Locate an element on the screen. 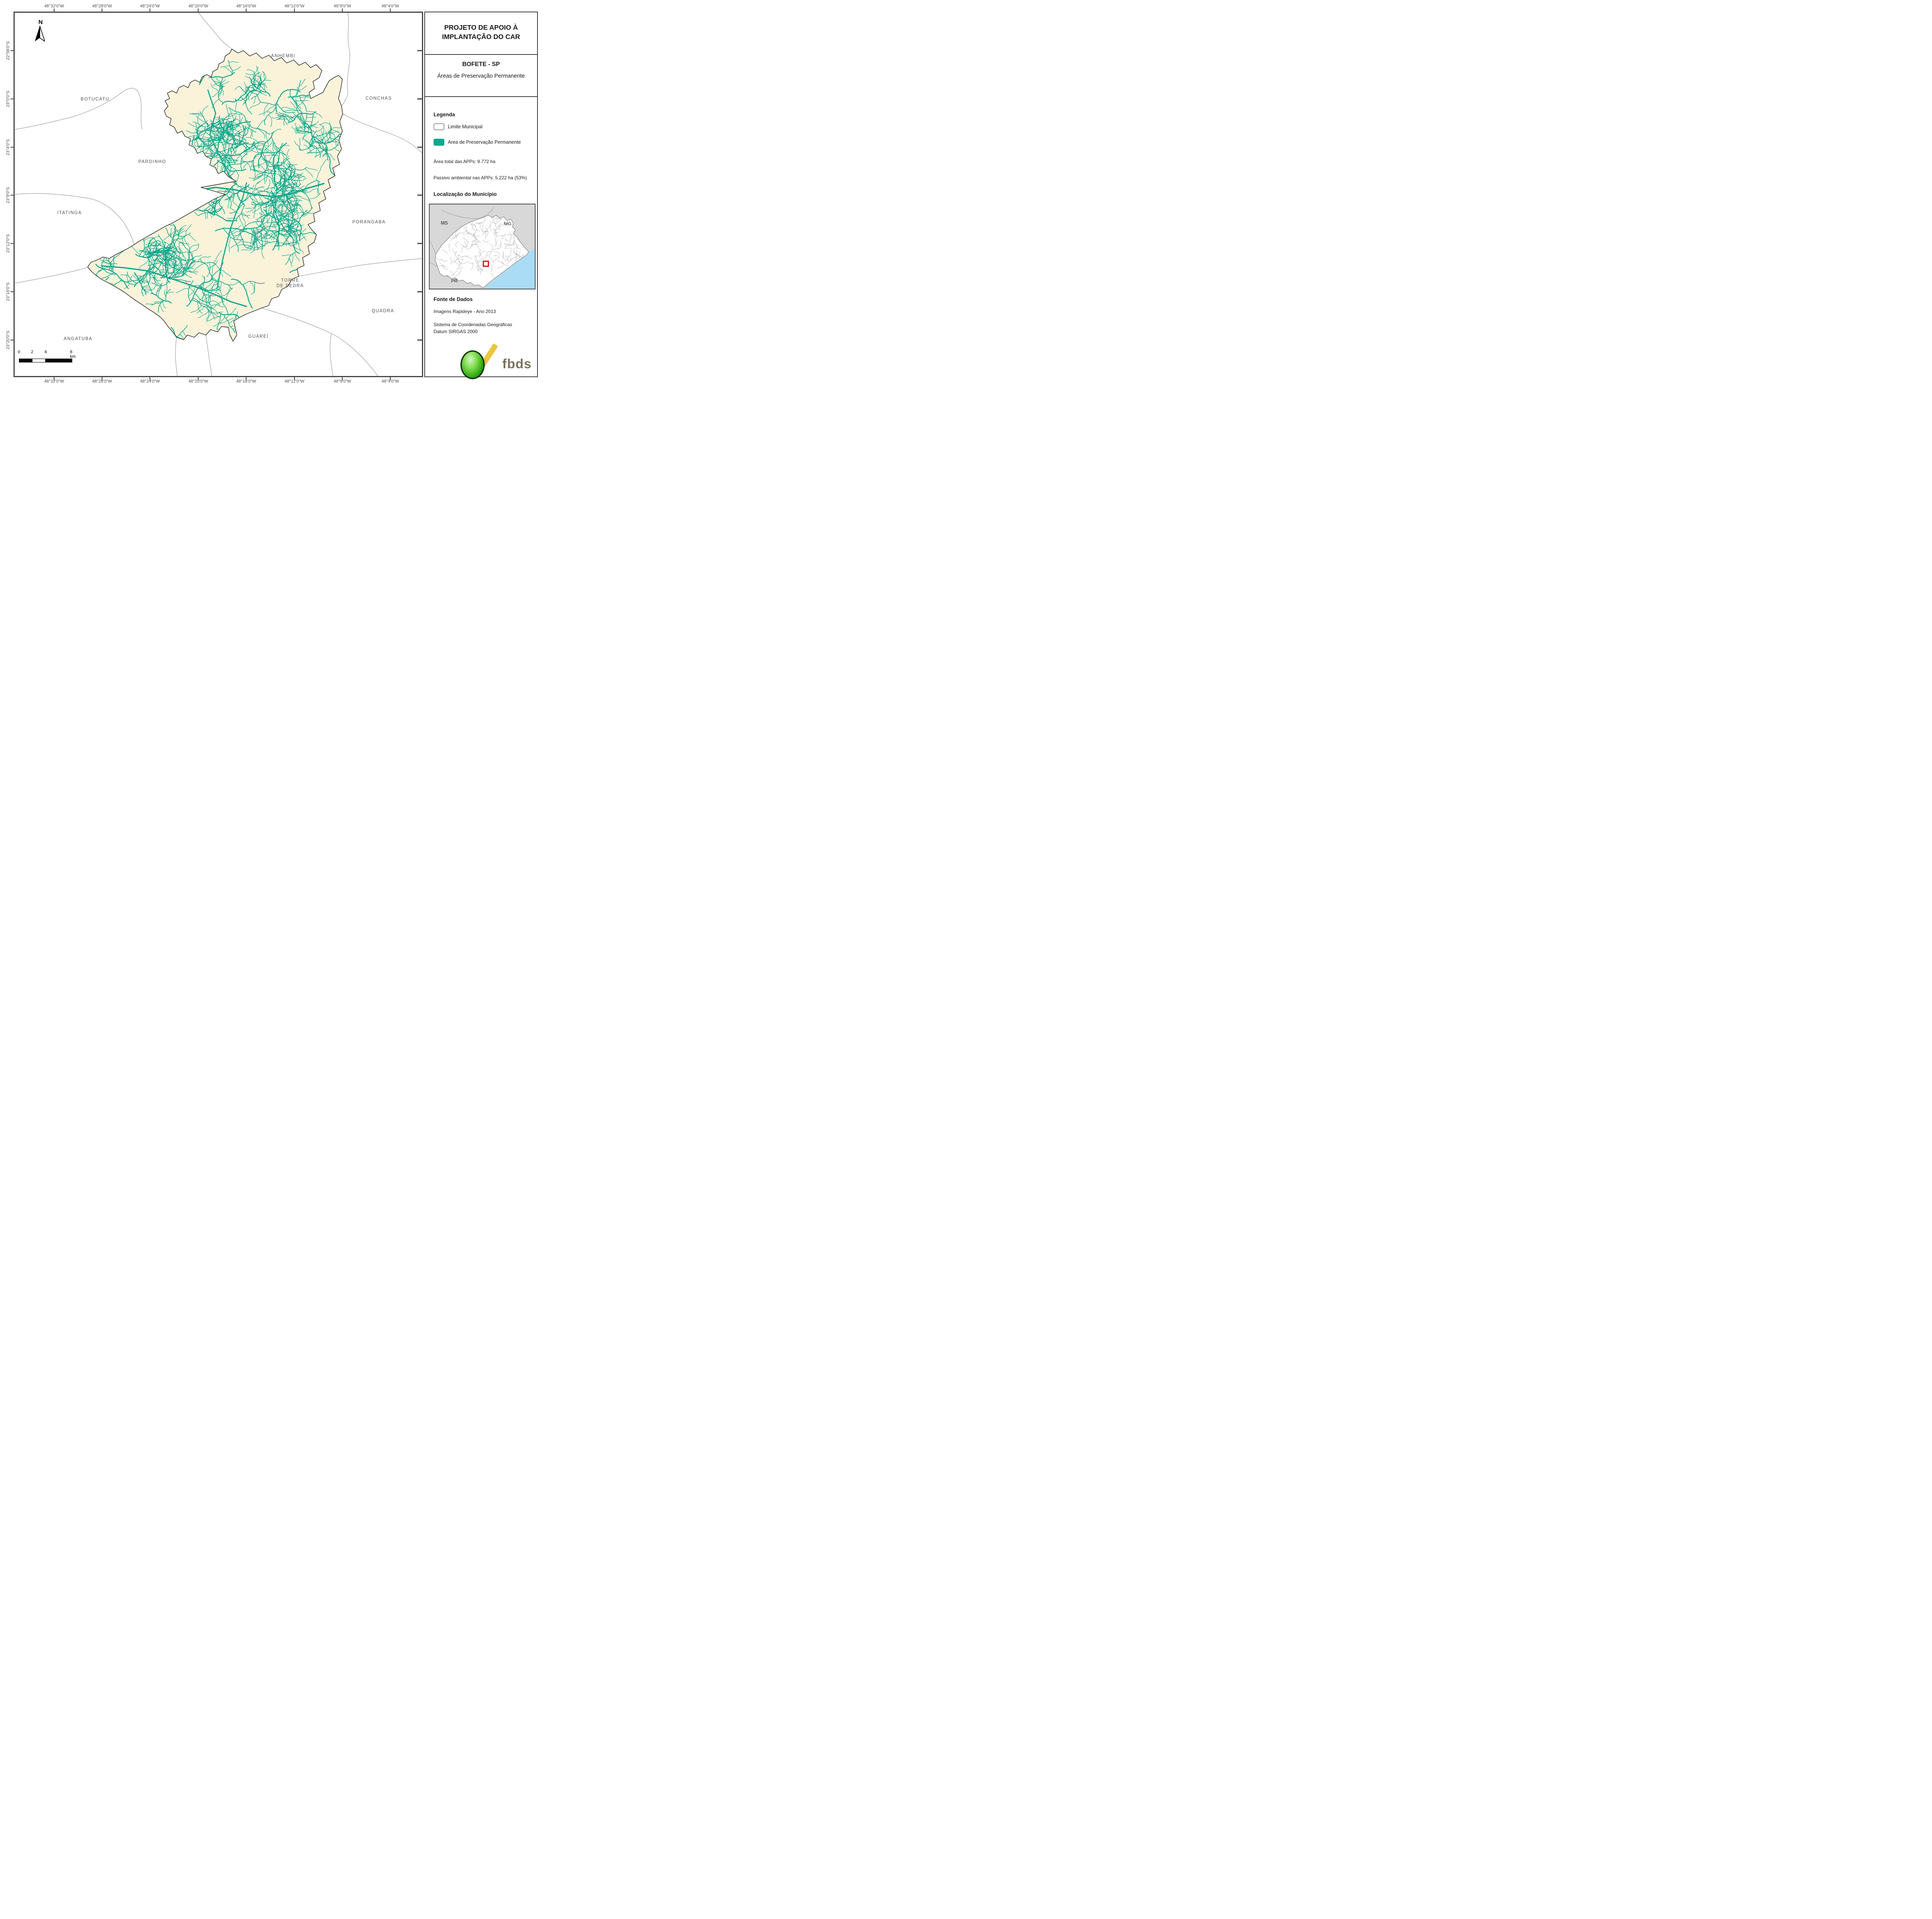 The height and width of the screenshot is (1919, 1932). bofete-municipal-limit is located at coordinates (215, 195).